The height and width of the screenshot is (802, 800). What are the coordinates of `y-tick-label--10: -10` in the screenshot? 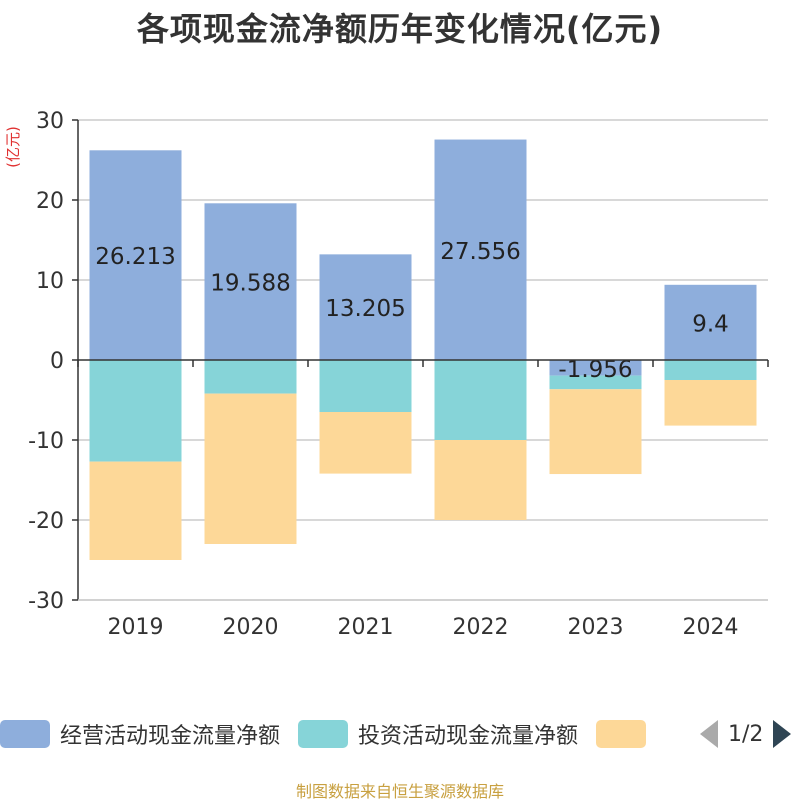 It's located at (46, 441).